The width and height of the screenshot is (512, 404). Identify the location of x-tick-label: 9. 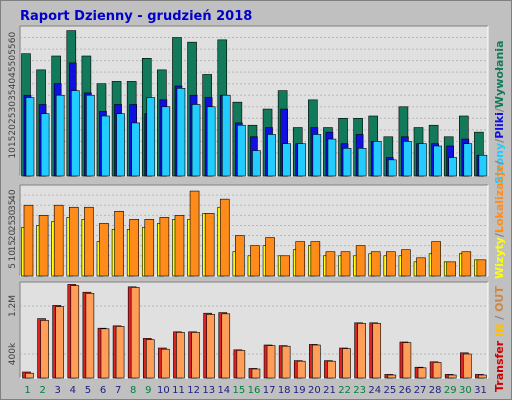
(148, 390).